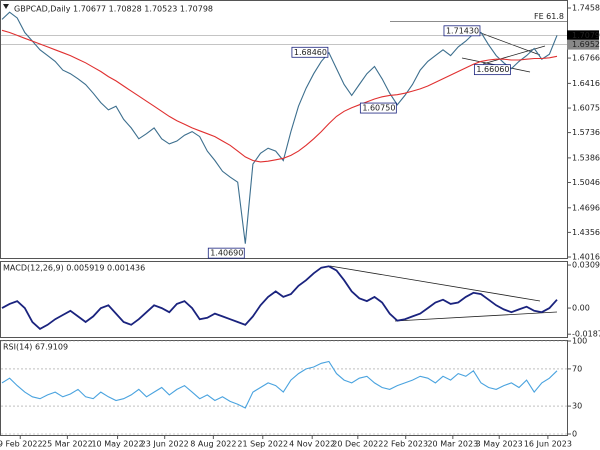 The image size is (600, 450). What do you see at coordinates (577, 406) in the screenshot?
I see `y-tick-label: 30` at bounding box center [577, 406].